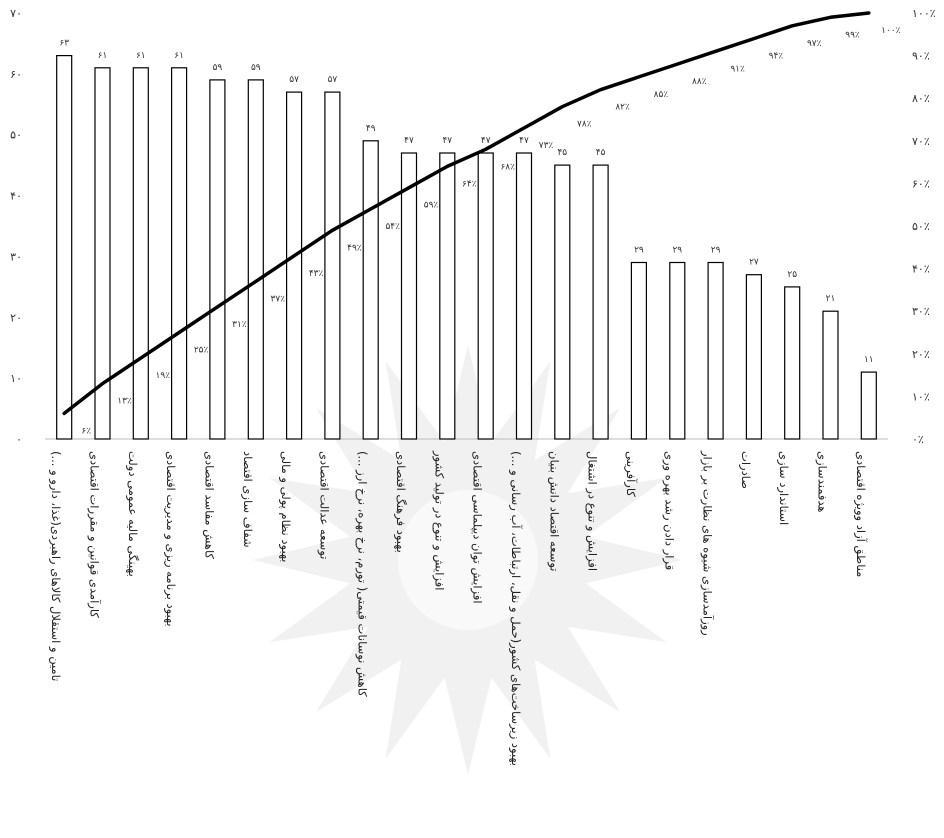 The image size is (944, 838). Describe the element at coordinates (431, 206) in the screenshot. I see `cumulative-percent-label: ۵۹٪` at that location.